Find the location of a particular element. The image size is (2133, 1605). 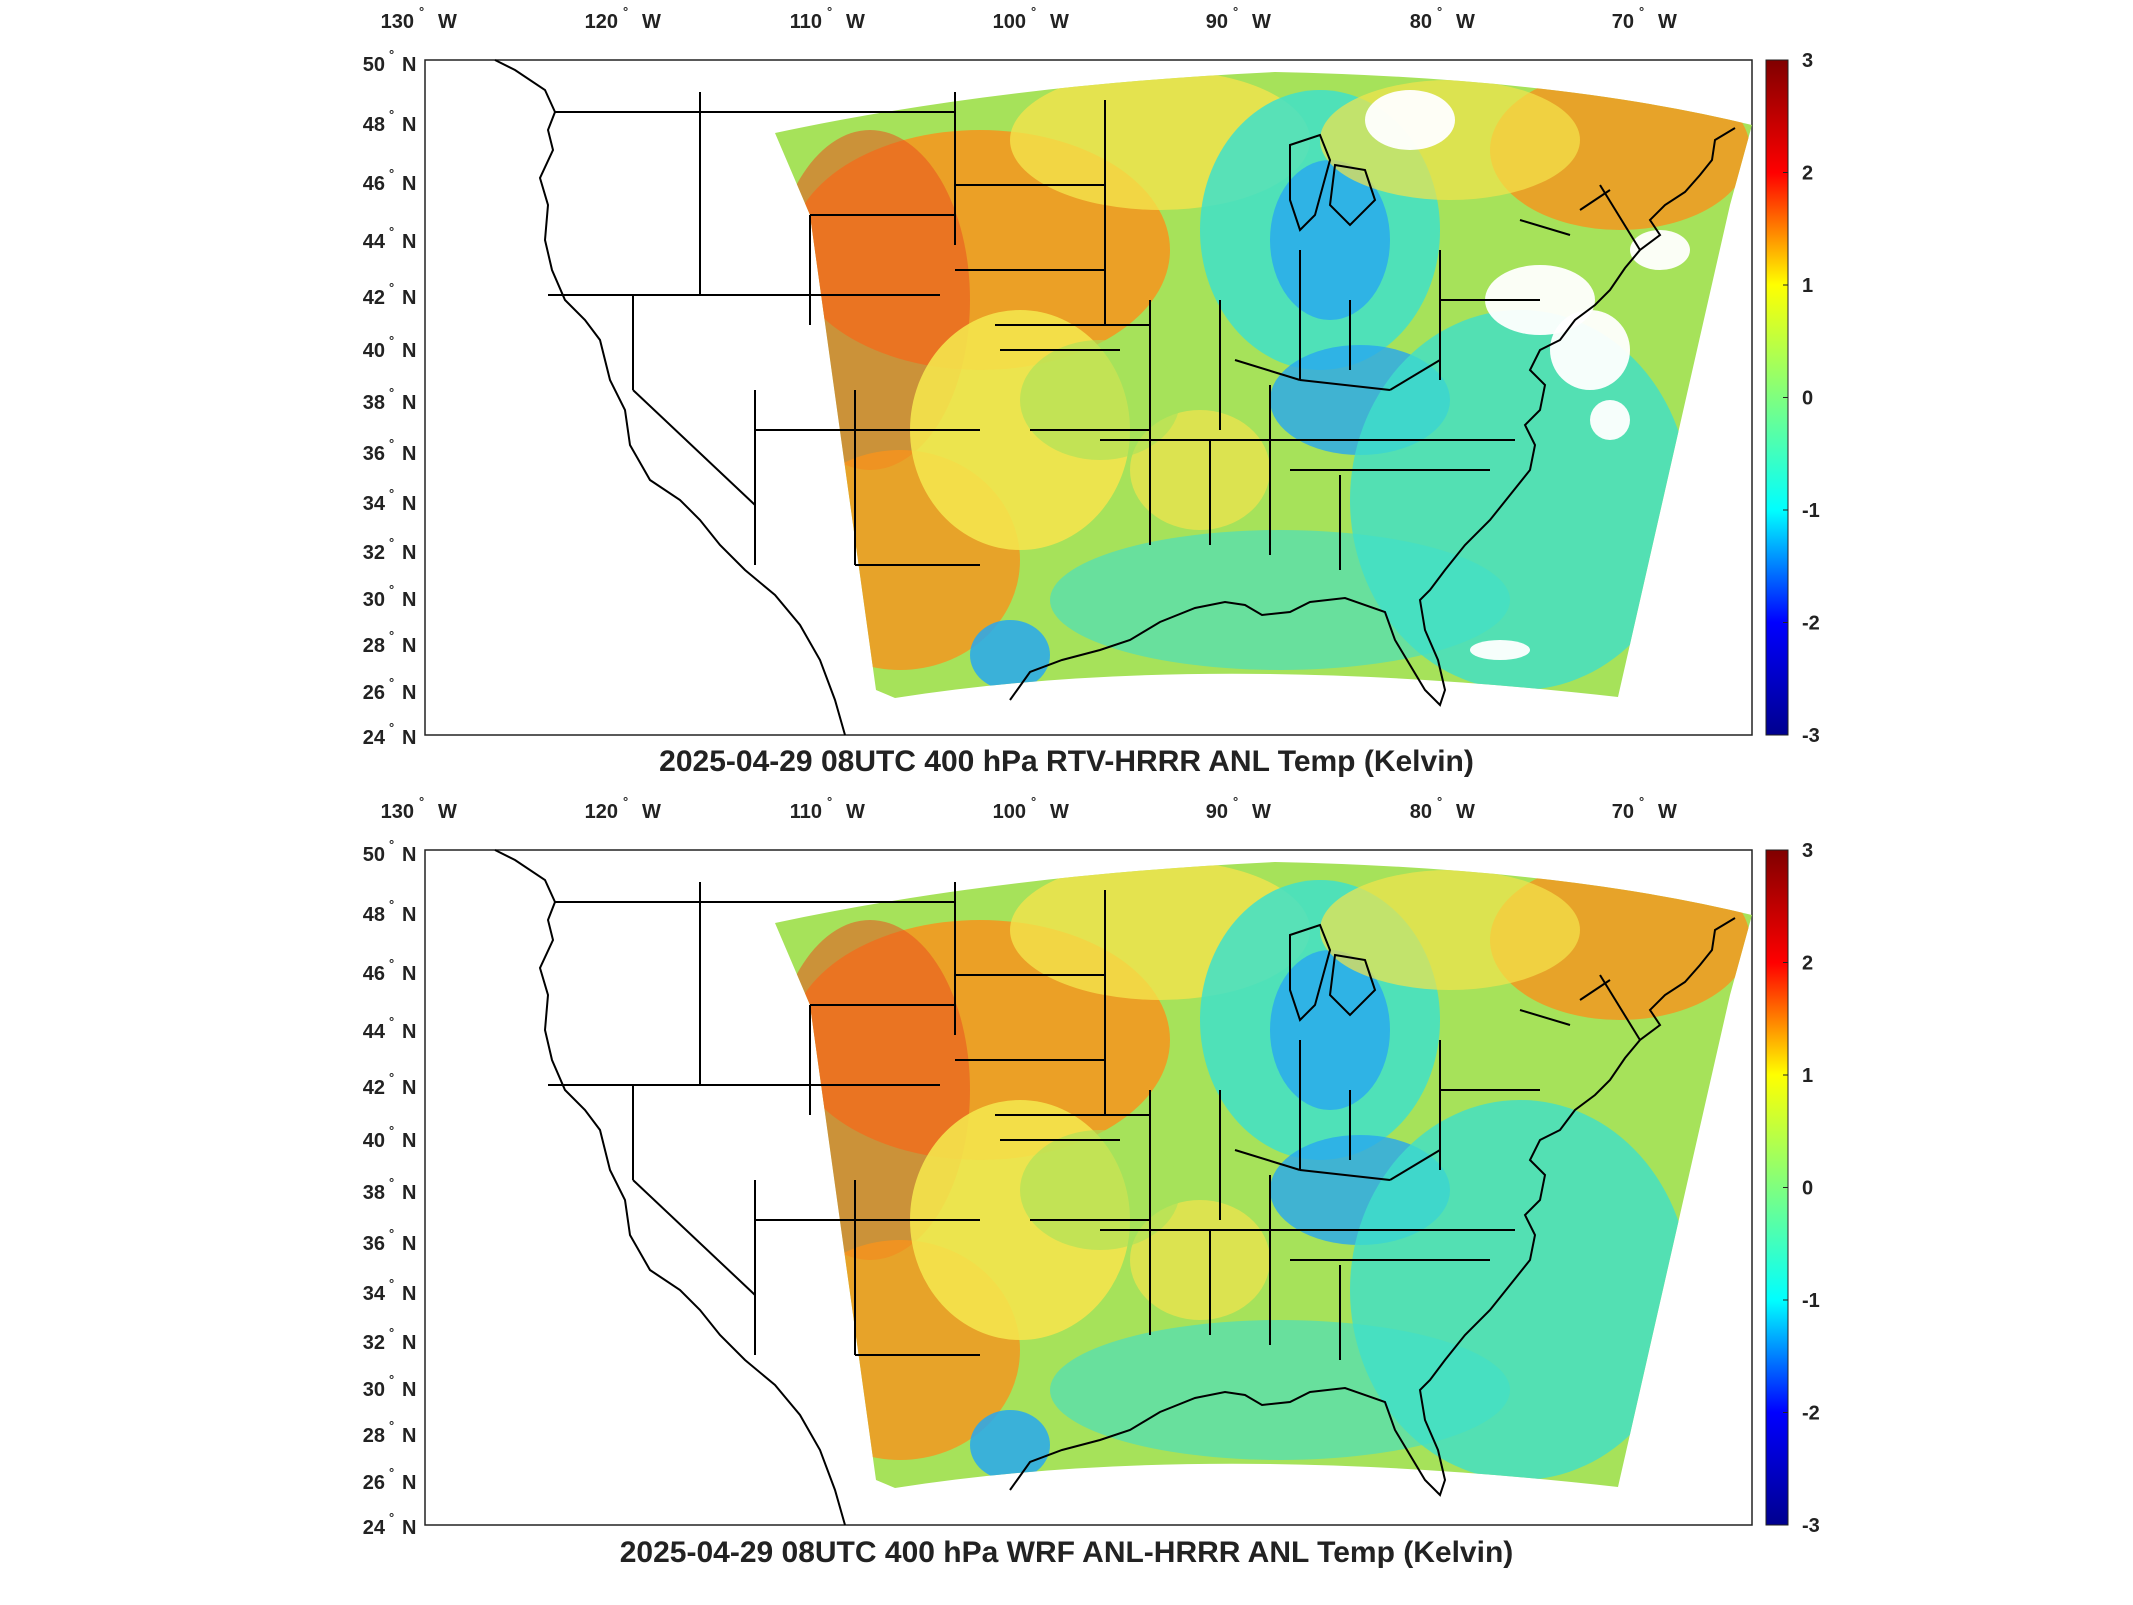

colorbar-tick-label: -2 is located at coordinates (1811, 1414).